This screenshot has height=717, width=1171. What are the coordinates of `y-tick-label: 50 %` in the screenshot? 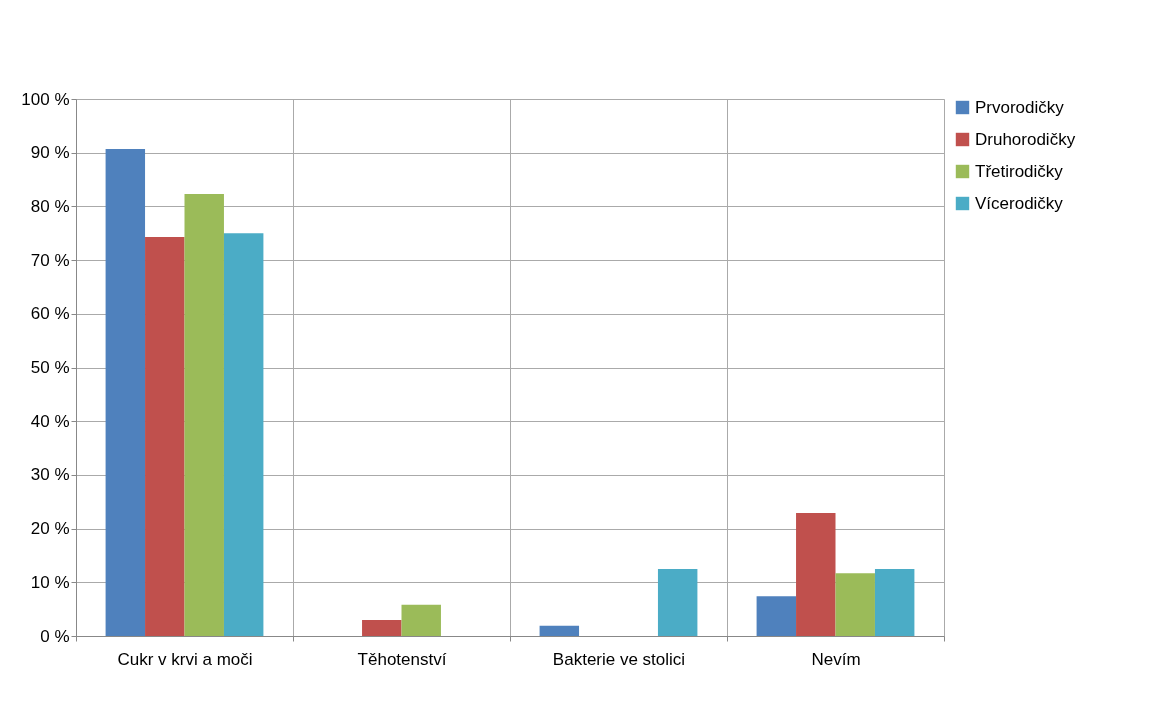 It's located at (50, 367).